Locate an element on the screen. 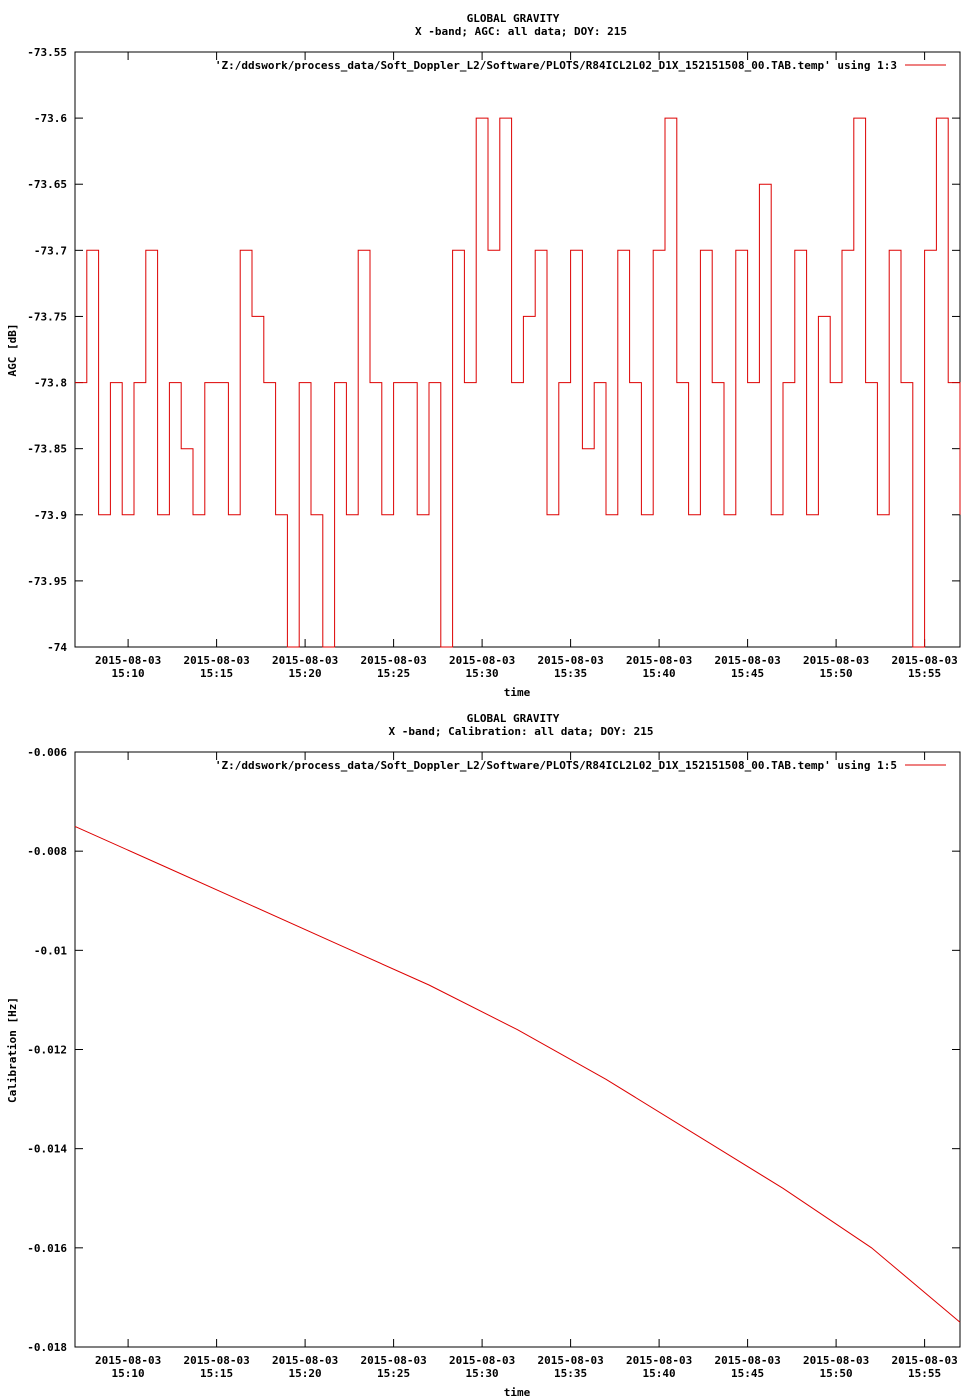 The height and width of the screenshot is (1400, 980). agc-x-tick-time: 15:30 is located at coordinates (482, 673).